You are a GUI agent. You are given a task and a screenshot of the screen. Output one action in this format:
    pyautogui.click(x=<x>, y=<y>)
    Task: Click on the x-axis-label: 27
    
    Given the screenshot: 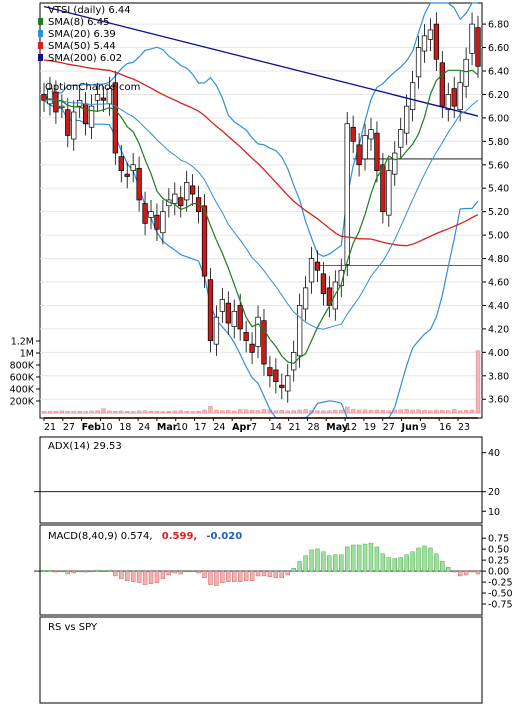 What is the action you would take?
    pyautogui.click(x=389, y=427)
    